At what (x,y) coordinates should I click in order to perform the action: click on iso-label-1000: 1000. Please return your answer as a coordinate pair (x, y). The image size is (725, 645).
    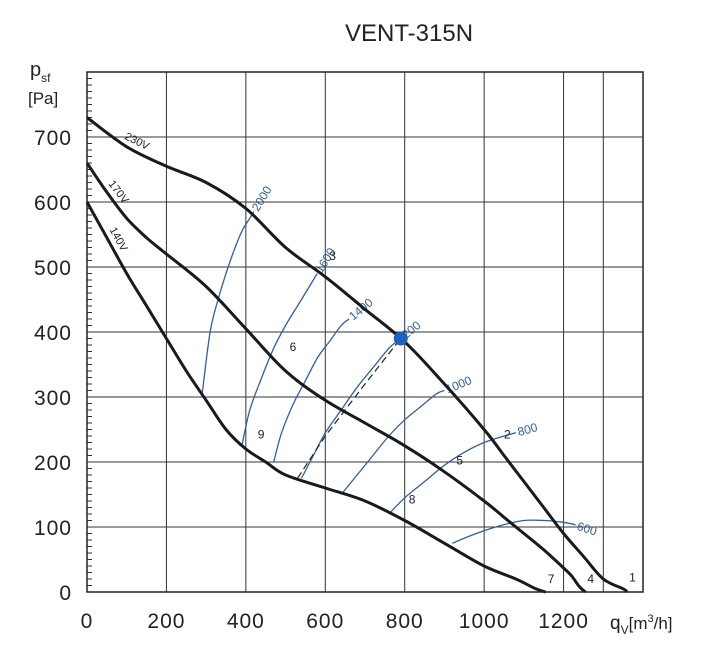
    Looking at the image, I should click on (459, 384).